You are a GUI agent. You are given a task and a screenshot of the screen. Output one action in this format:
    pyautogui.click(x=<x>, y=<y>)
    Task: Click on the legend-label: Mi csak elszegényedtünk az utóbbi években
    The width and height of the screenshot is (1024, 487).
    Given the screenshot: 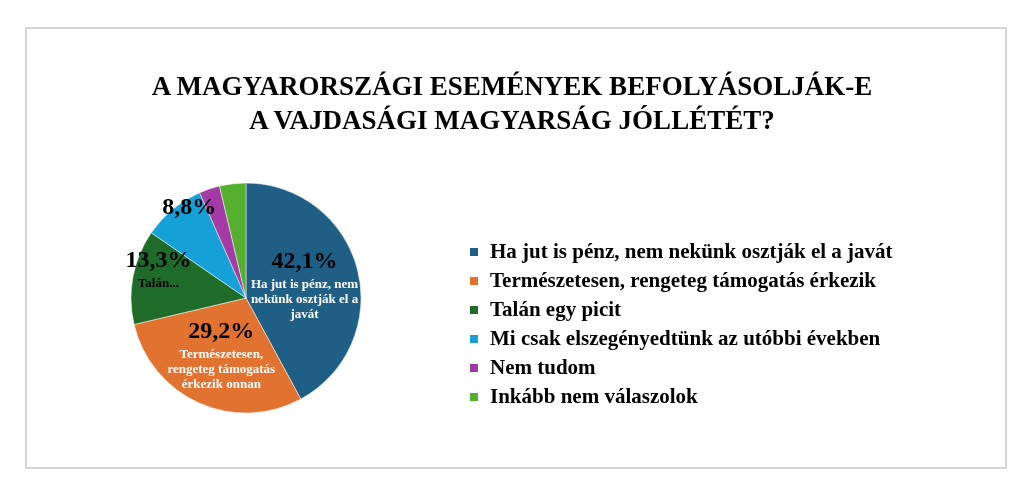 What is the action you would take?
    pyautogui.click(x=685, y=338)
    